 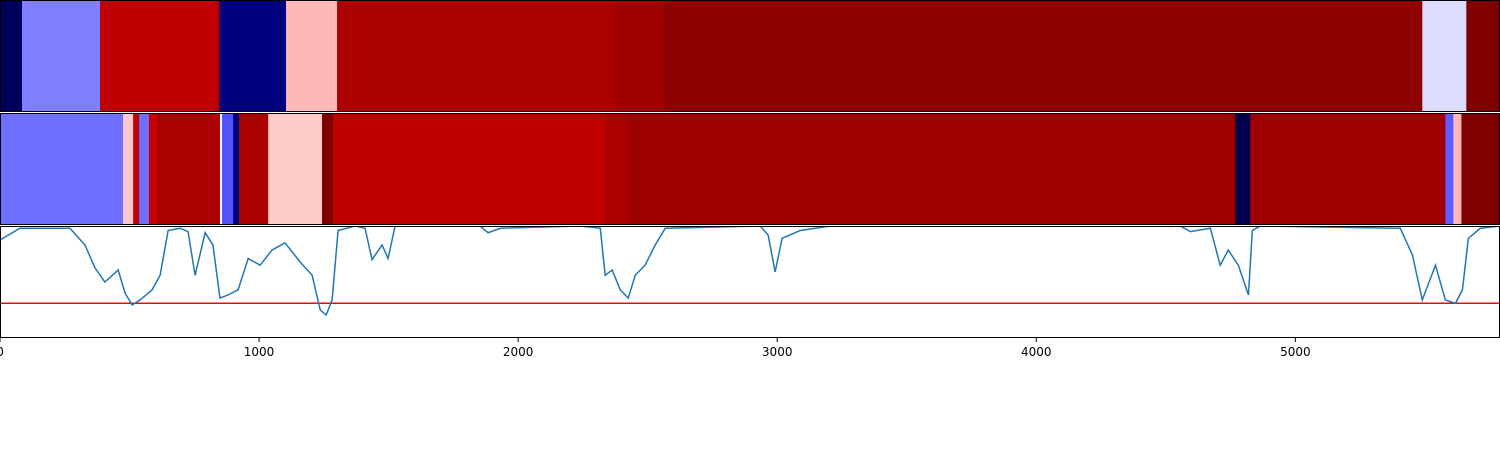 I want to click on x-tick-label: 5000, so click(x=1295, y=352).